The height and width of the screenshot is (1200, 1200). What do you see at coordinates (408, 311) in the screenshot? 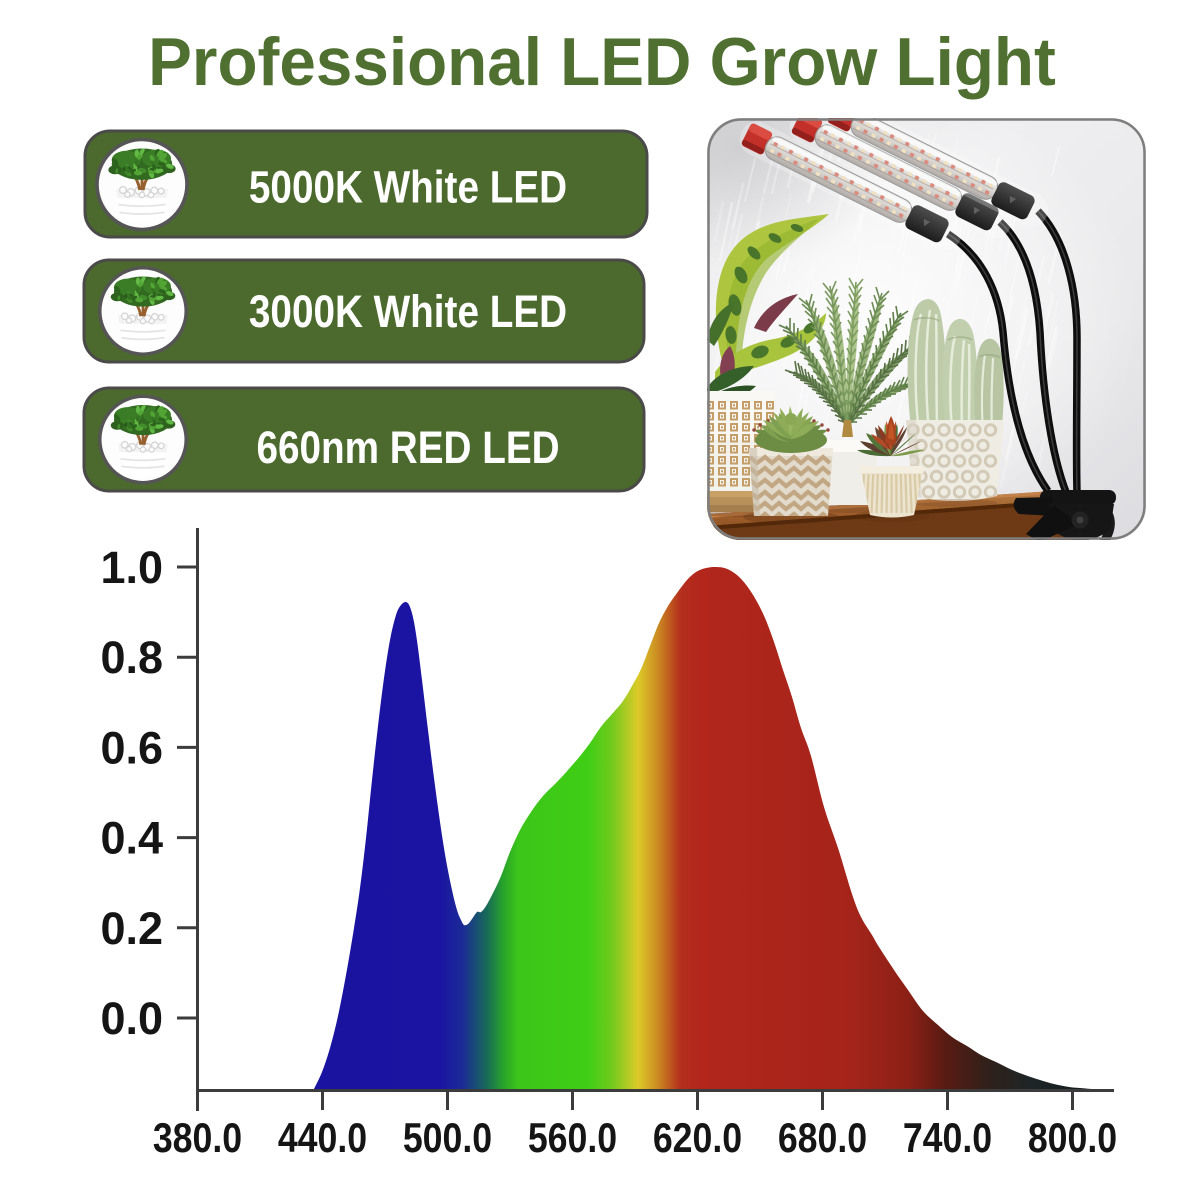
I see `svg-text: 3000K White LED` at bounding box center [408, 311].